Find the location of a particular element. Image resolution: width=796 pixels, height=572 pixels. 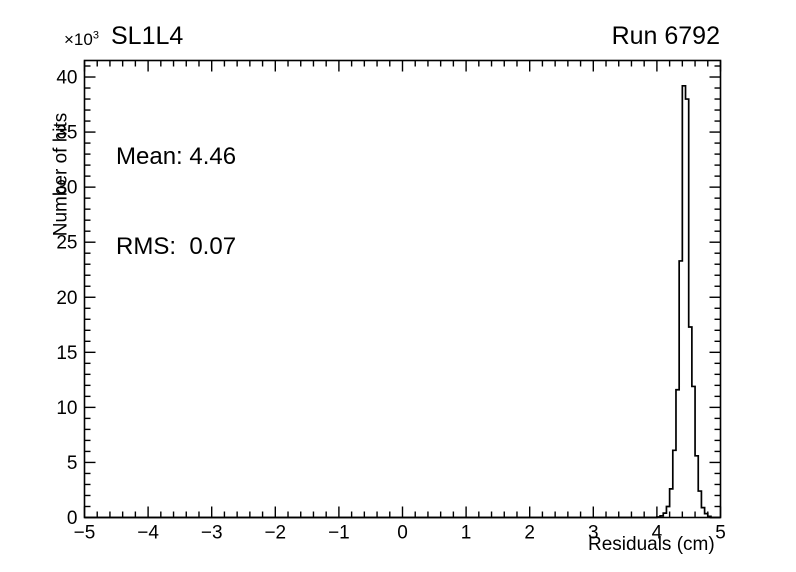

y-tick-label: 5 is located at coordinates (72, 463).